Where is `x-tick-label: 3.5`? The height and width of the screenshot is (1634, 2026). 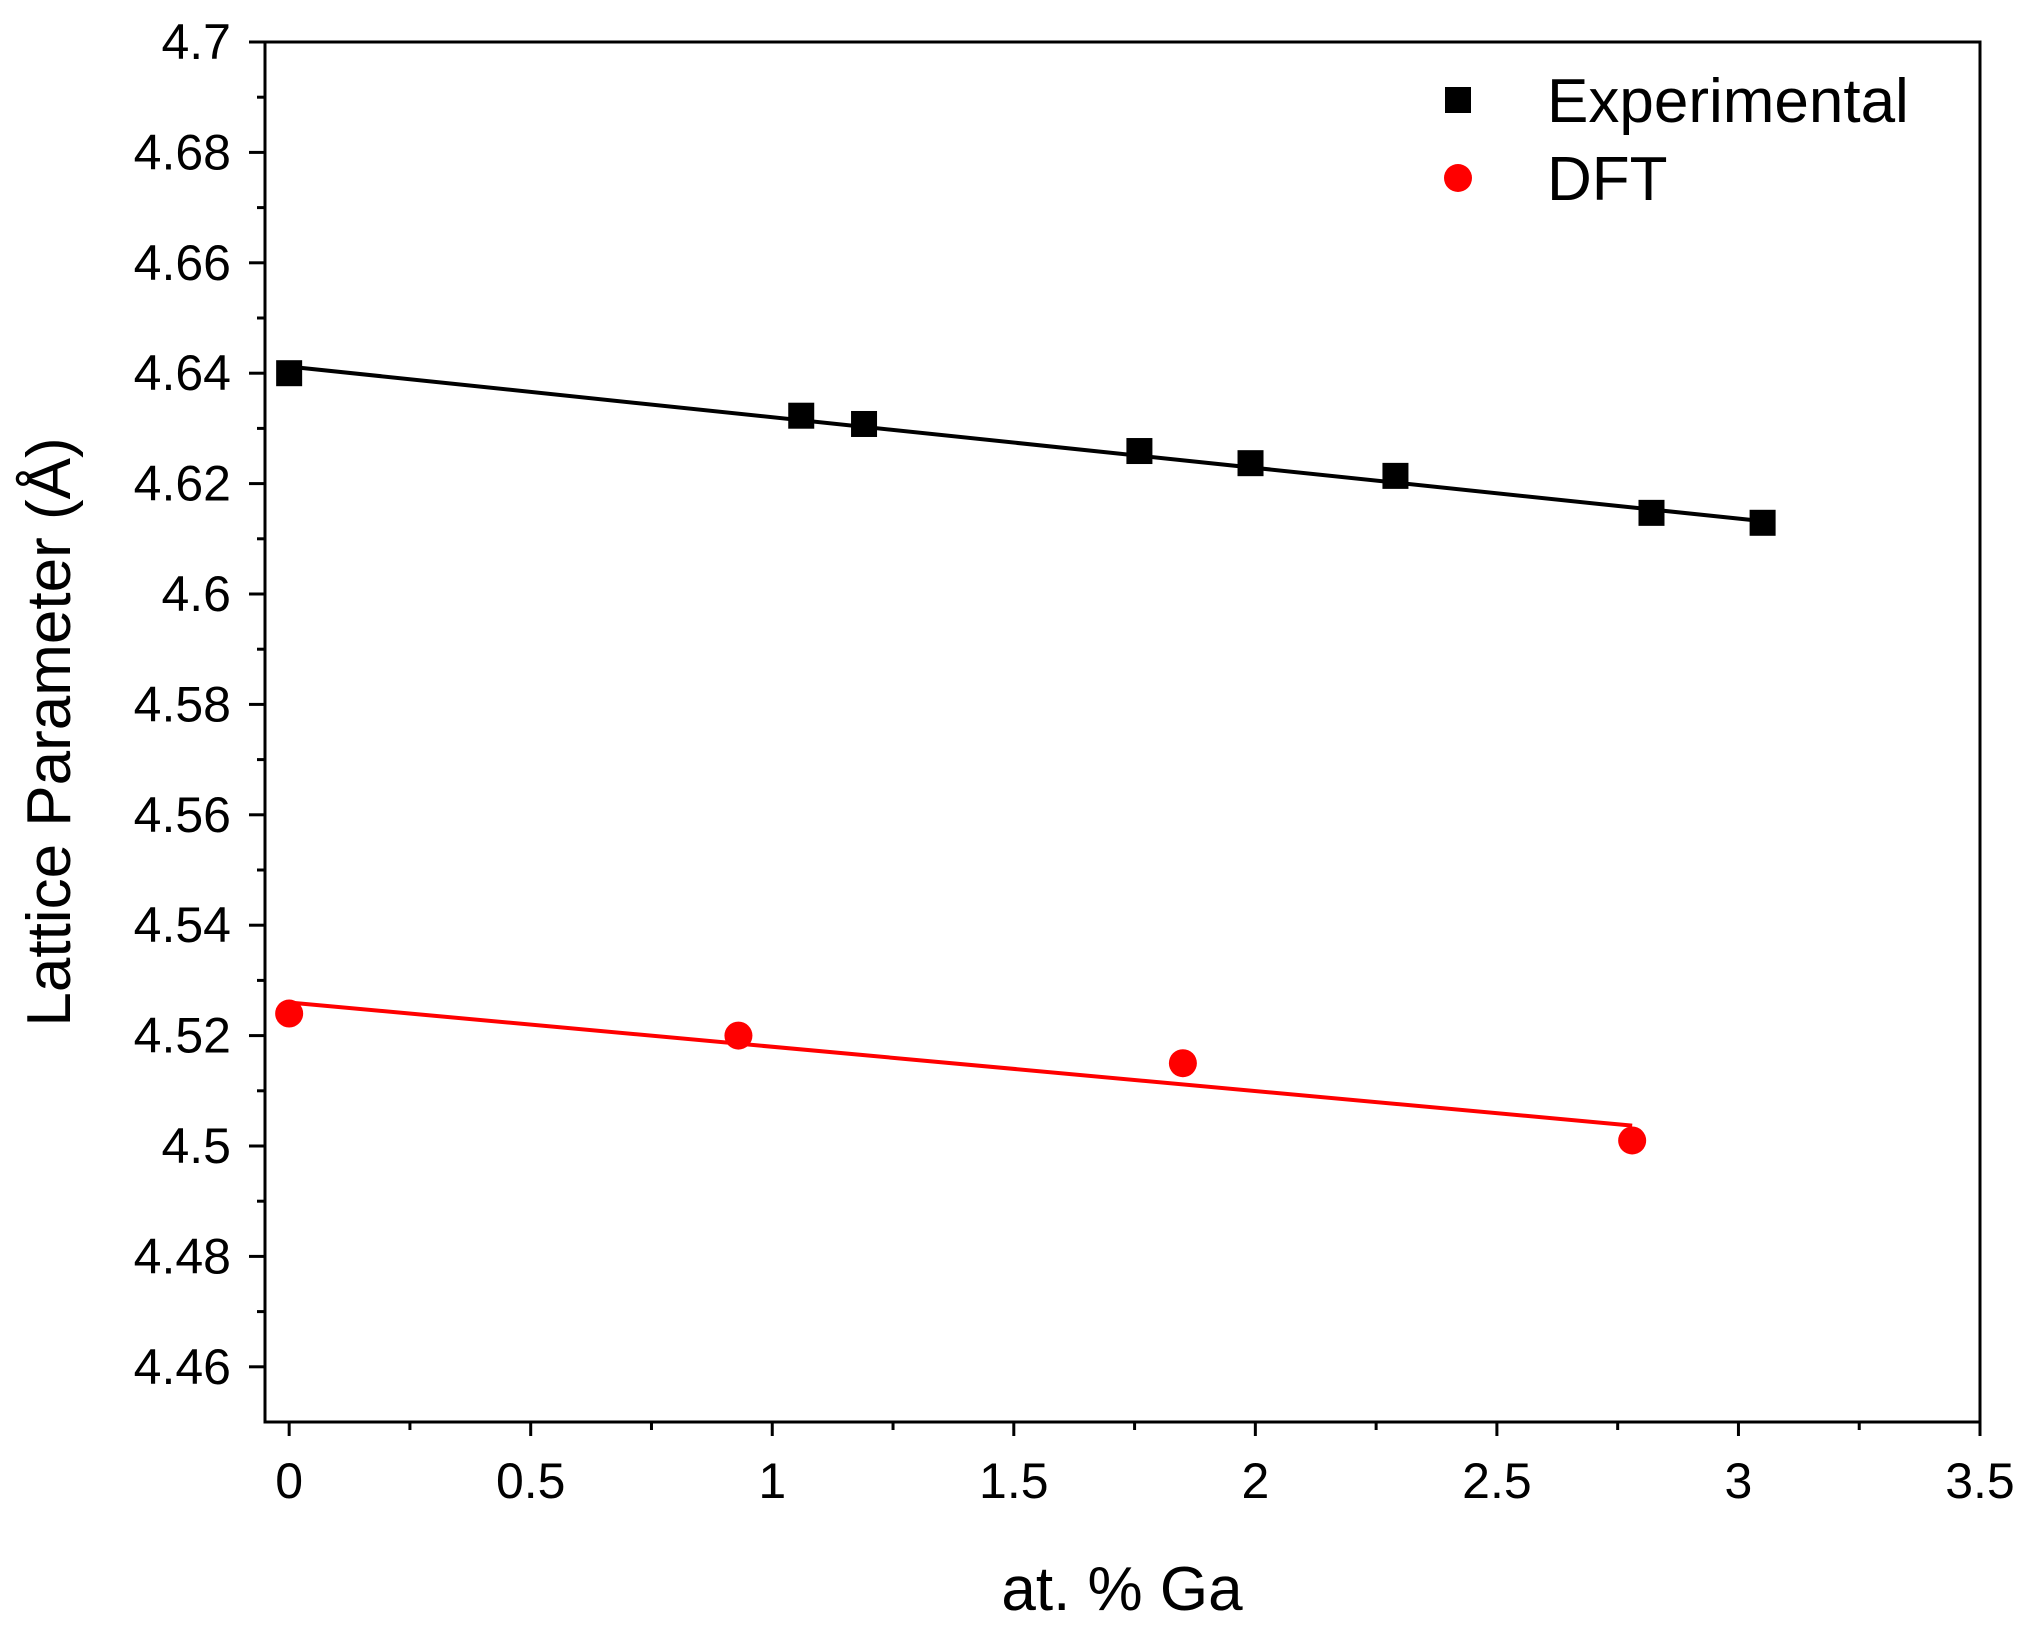
x-tick-label: 3.5 is located at coordinates (1980, 1481).